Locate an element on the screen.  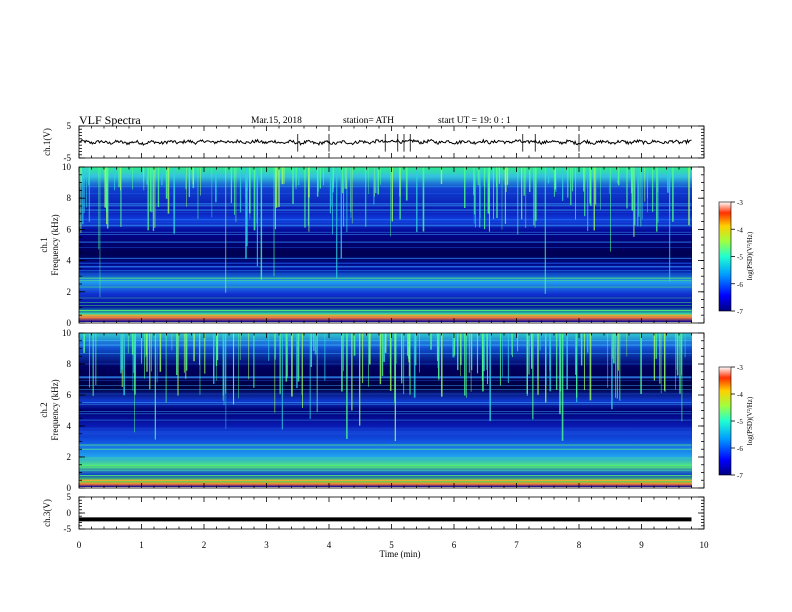
ch3-ylabel: ch.3(V) is located at coordinates (47, 513).